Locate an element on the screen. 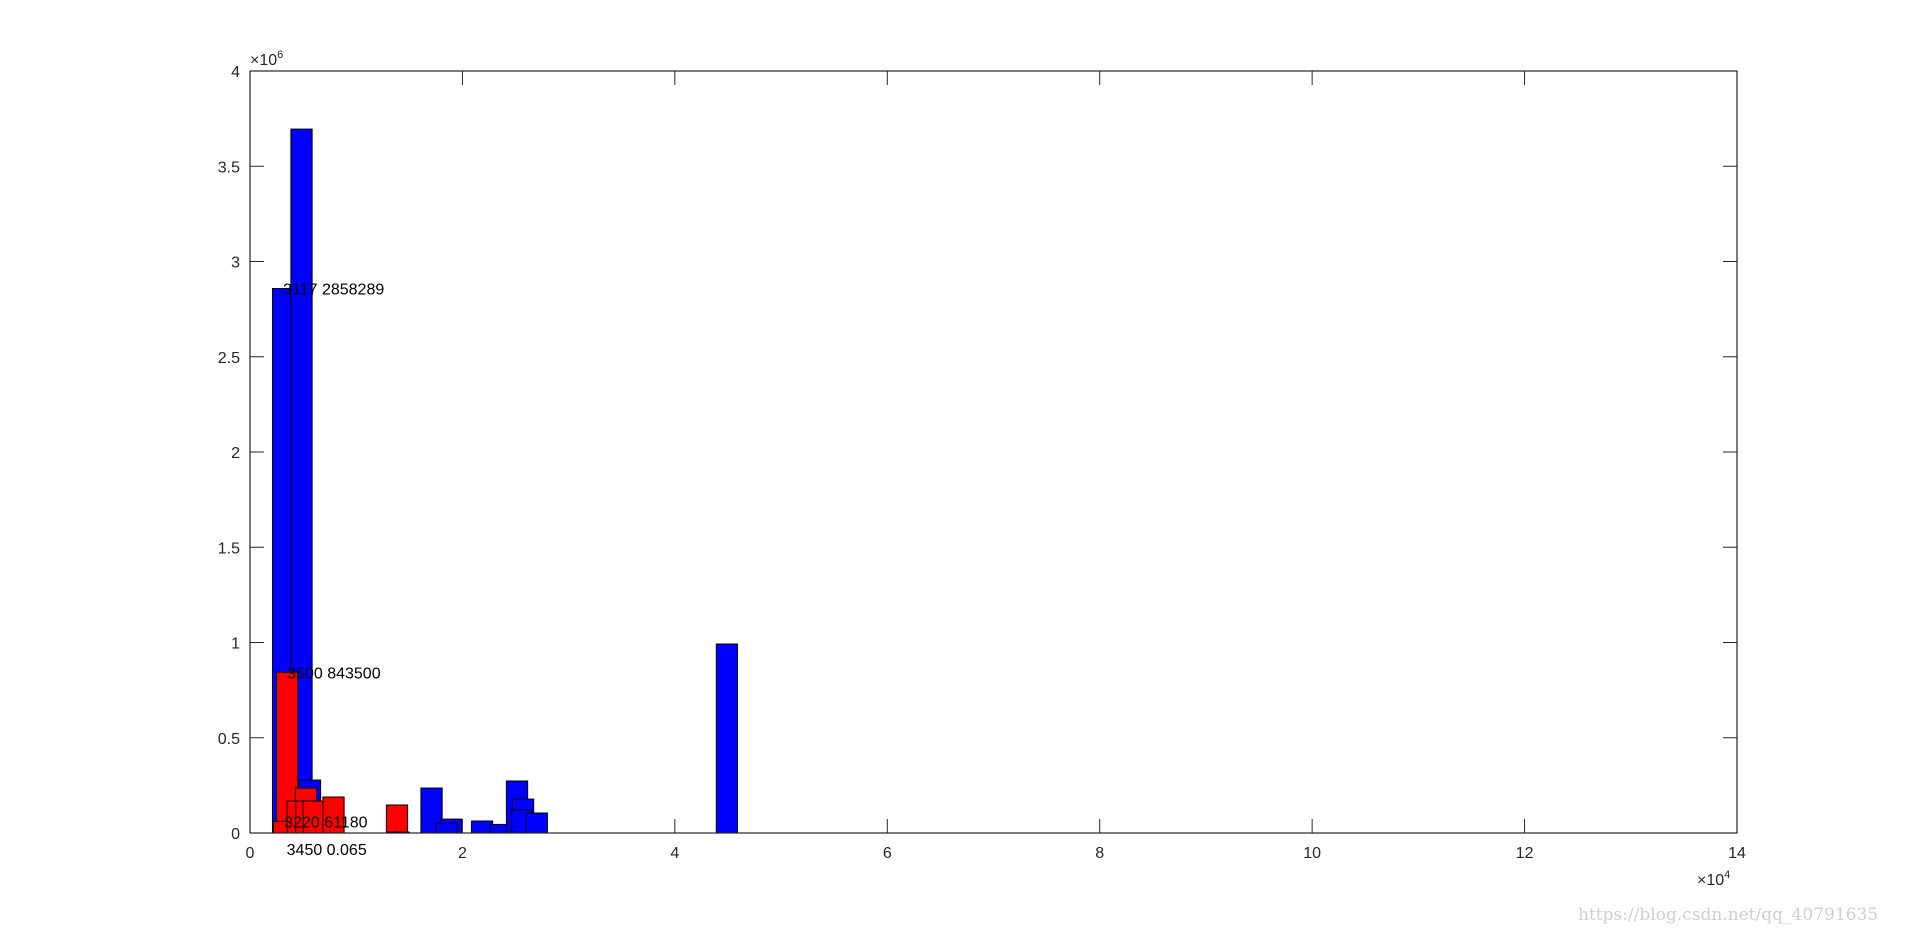  y-tick-label: 1 is located at coordinates (235, 644).